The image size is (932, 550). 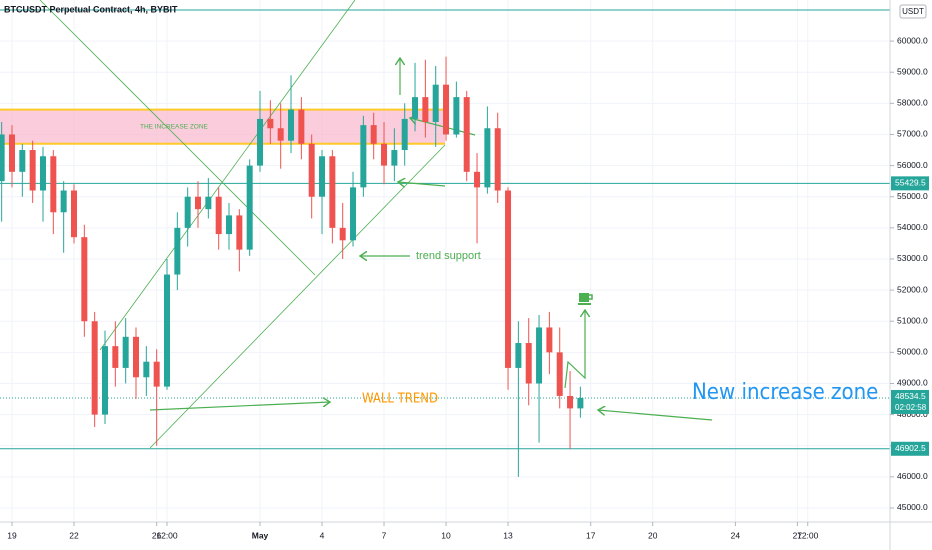 What do you see at coordinates (912, 476) in the screenshot?
I see `y-tick-label: 46000.0` at bounding box center [912, 476].